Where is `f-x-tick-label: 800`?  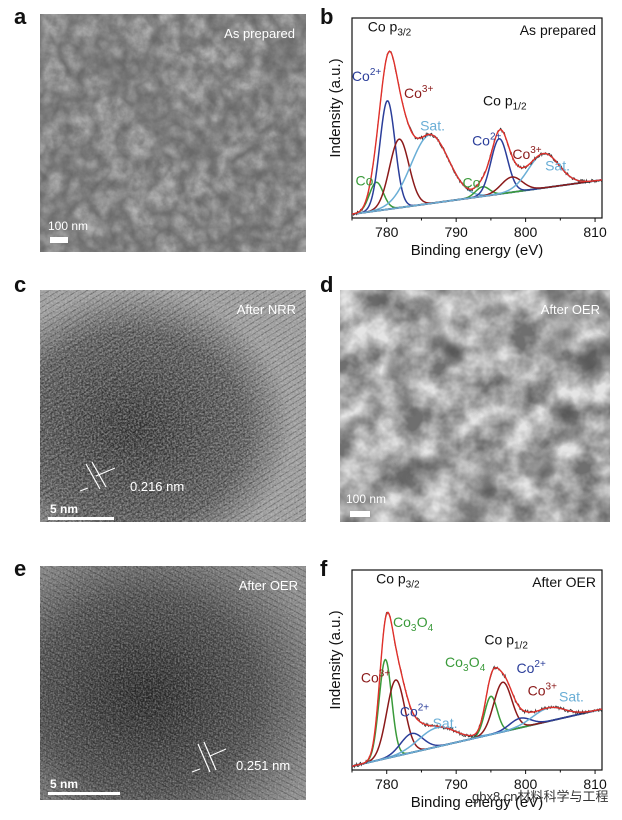 f-x-tick-label: 800 is located at coordinates (526, 784).